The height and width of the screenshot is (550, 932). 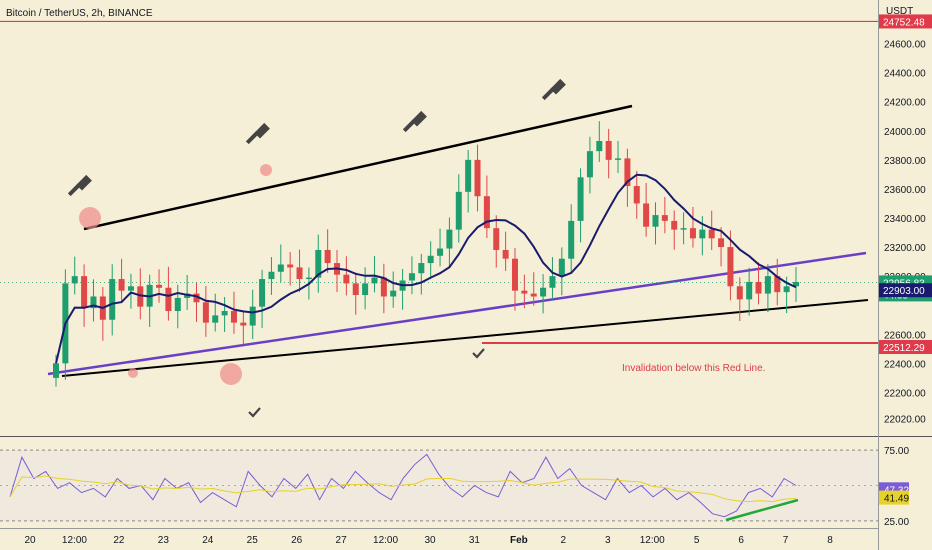 What do you see at coordinates (905, 248) in the screenshot?
I see `price-tick-label: 23200.00` at bounding box center [905, 248].